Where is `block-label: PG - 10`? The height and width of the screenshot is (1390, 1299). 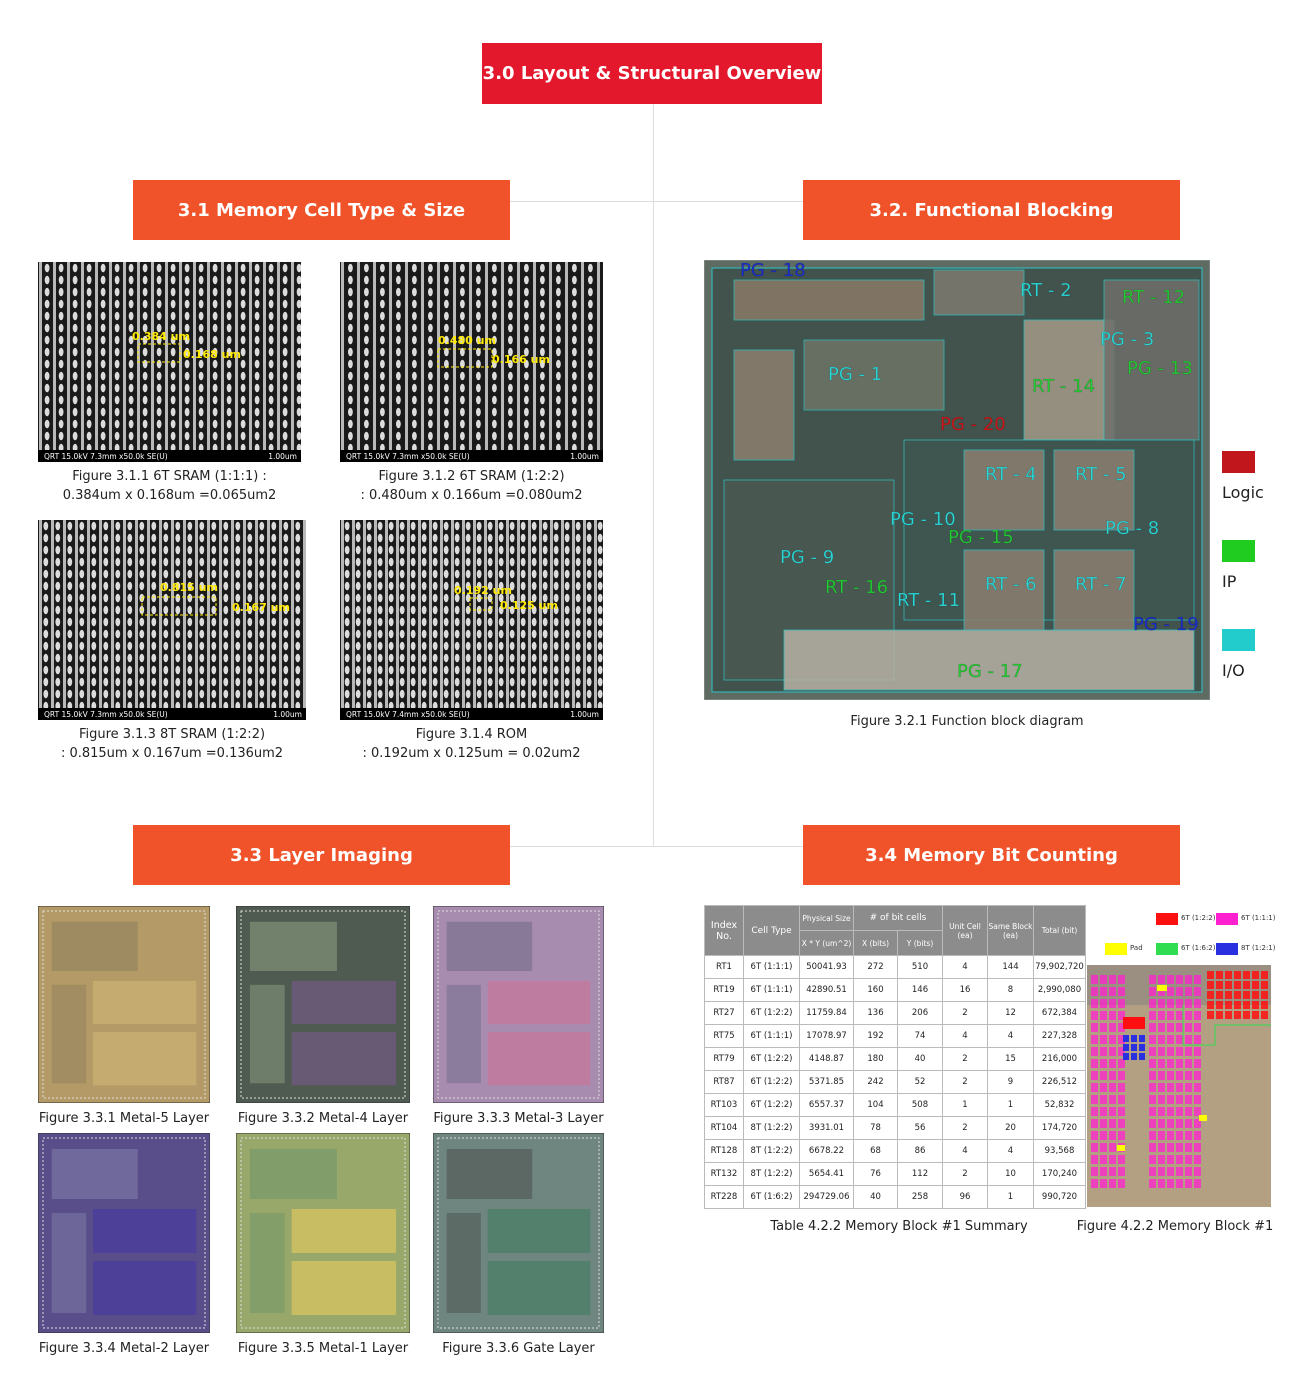 block-label: PG - 10 is located at coordinates (923, 519).